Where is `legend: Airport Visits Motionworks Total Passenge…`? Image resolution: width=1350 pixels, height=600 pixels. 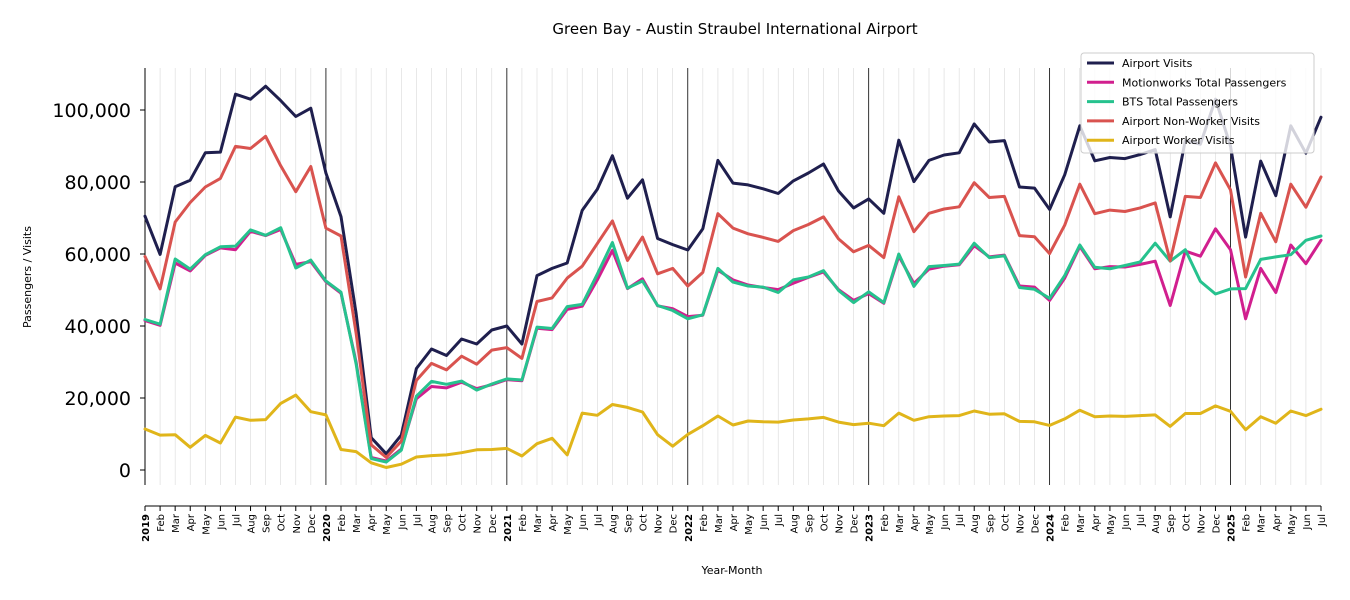 legend: Airport Visits Motionworks Total Passenge… is located at coordinates (1197, 103).